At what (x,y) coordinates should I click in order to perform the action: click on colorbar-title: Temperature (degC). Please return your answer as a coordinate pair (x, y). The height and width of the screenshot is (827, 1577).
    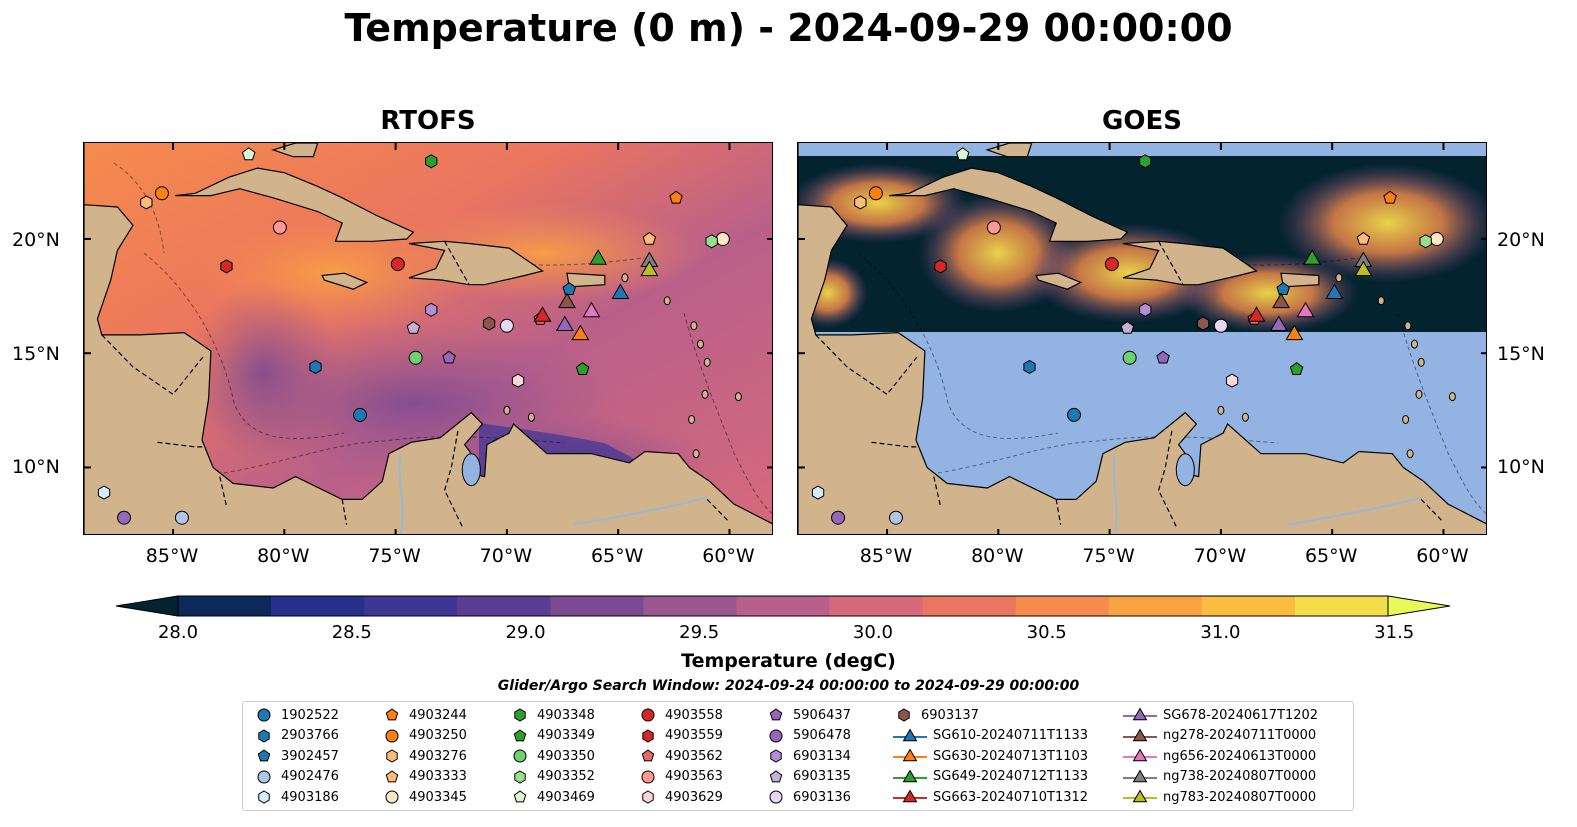
    Looking at the image, I should click on (788, 661).